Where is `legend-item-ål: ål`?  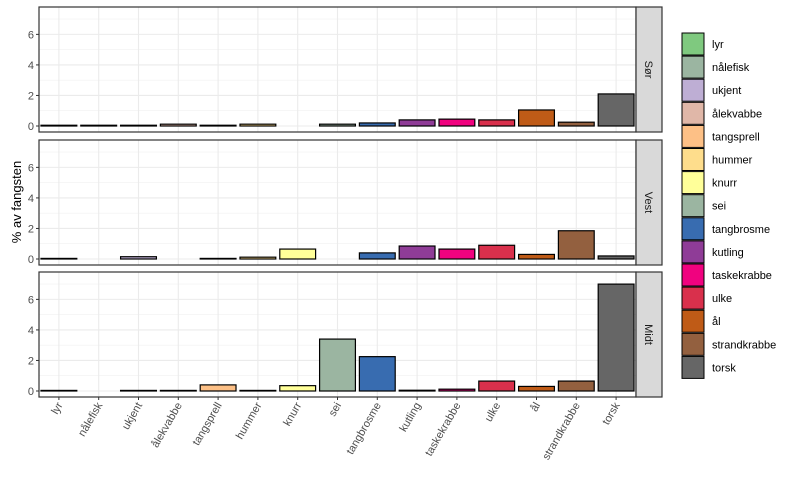 legend-item-ål: ål is located at coordinates (701, 321).